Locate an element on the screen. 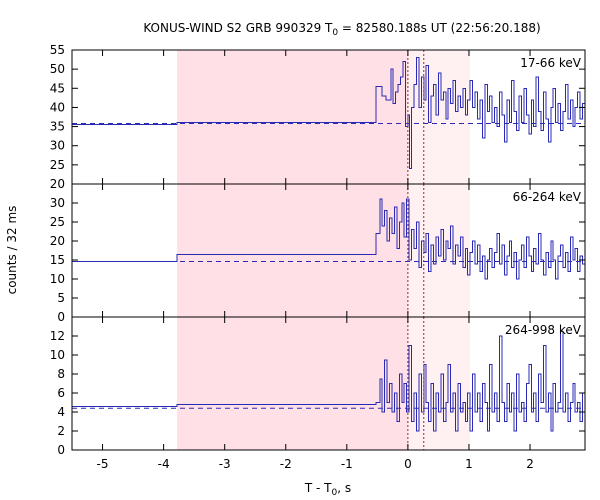 This screenshot has height=500, width=600. y-tick-label: 12 is located at coordinates (57, 336).